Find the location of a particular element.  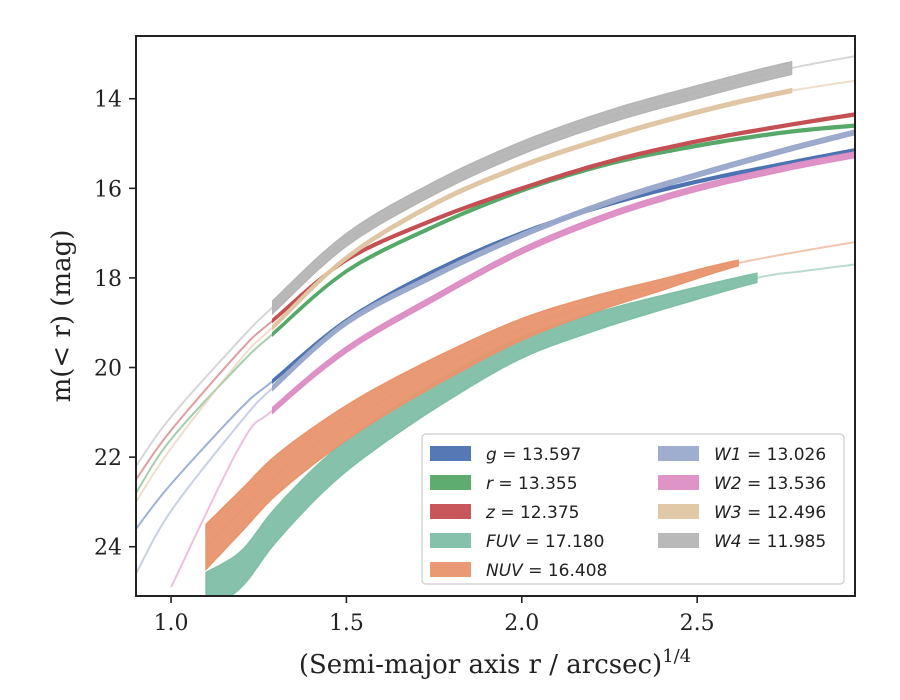

legend-swatch-w1 is located at coordinates (678, 453).